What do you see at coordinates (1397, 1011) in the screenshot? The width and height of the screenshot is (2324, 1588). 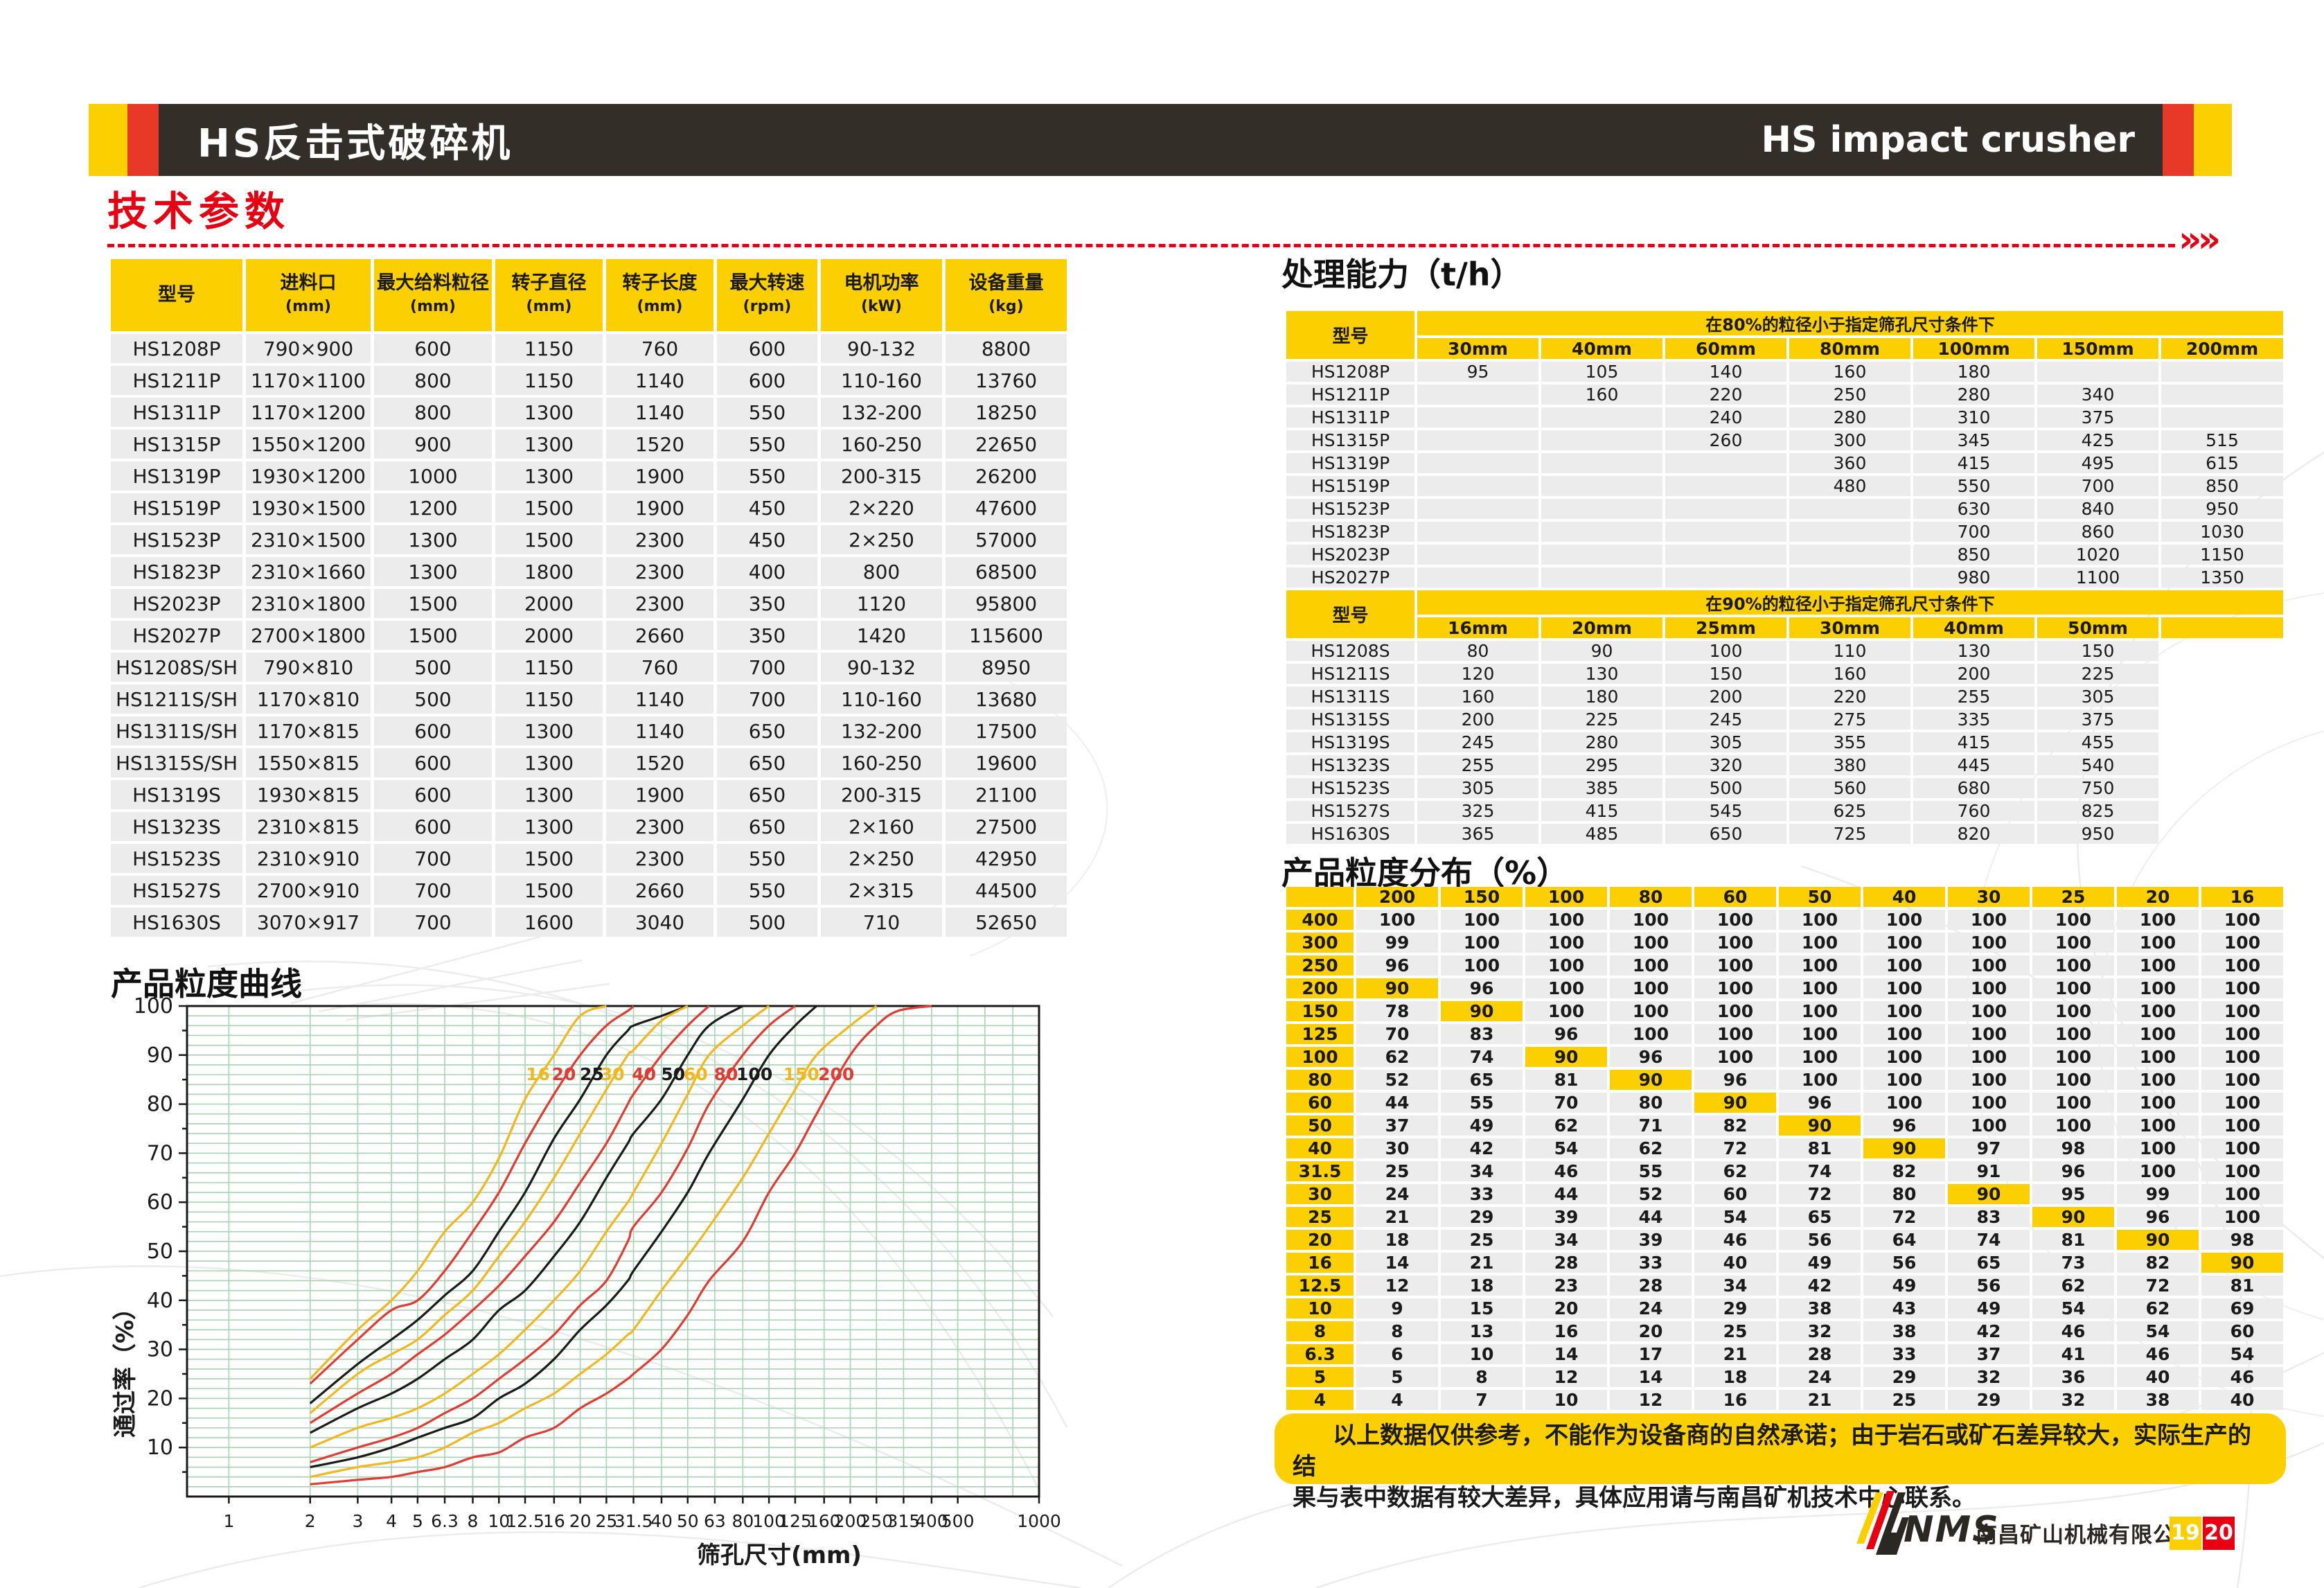 I see `distribution-cell: 78` at bounding box center [1397, 1011].